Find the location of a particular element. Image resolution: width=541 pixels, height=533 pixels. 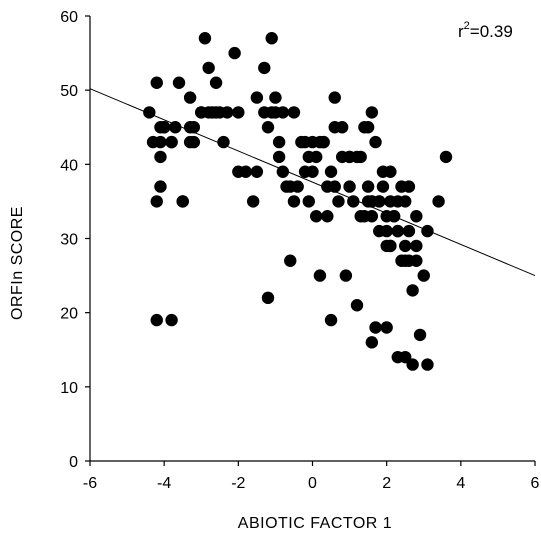

x-tick-label: -4 is located at coordinates (164, 483).